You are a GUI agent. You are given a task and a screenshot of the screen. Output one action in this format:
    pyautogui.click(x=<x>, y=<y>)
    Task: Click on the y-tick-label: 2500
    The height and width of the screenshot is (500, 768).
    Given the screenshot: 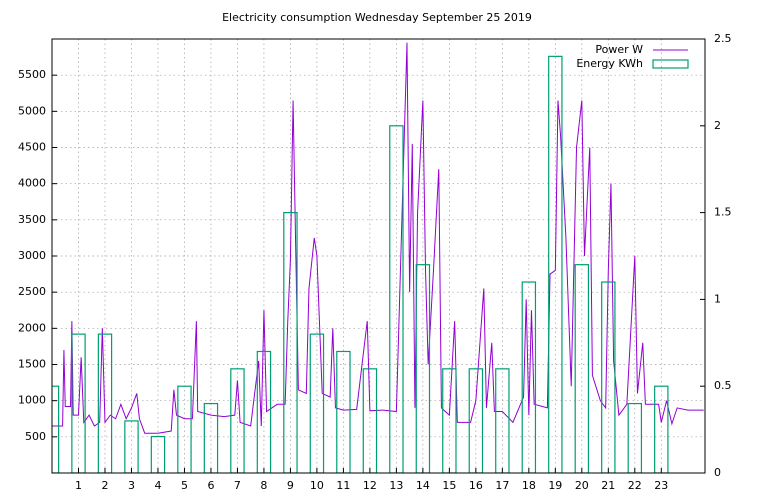 What is the action you would take?
    pyautogui.click(x=32, y=291)
    